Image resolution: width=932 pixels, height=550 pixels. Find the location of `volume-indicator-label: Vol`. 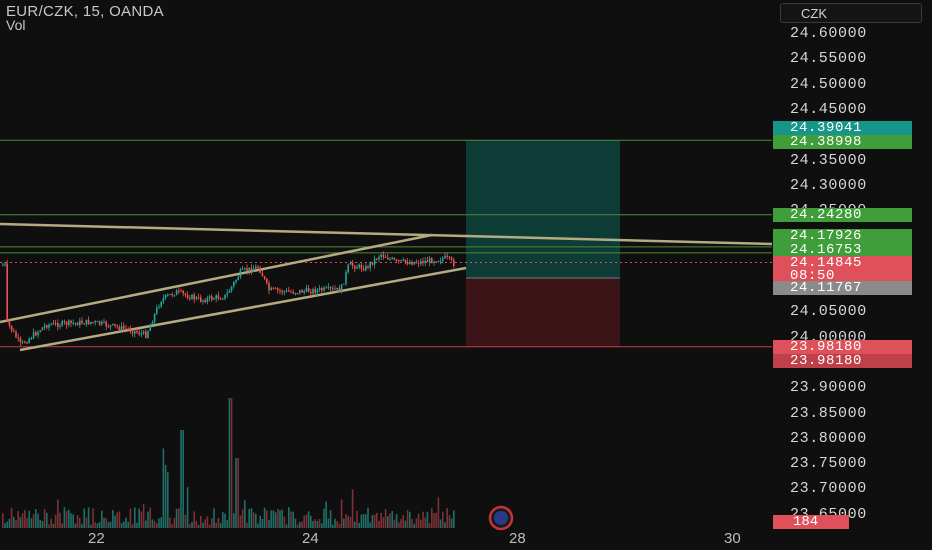

volume-indicator-label: Vol is located at coordinates (16, 25).